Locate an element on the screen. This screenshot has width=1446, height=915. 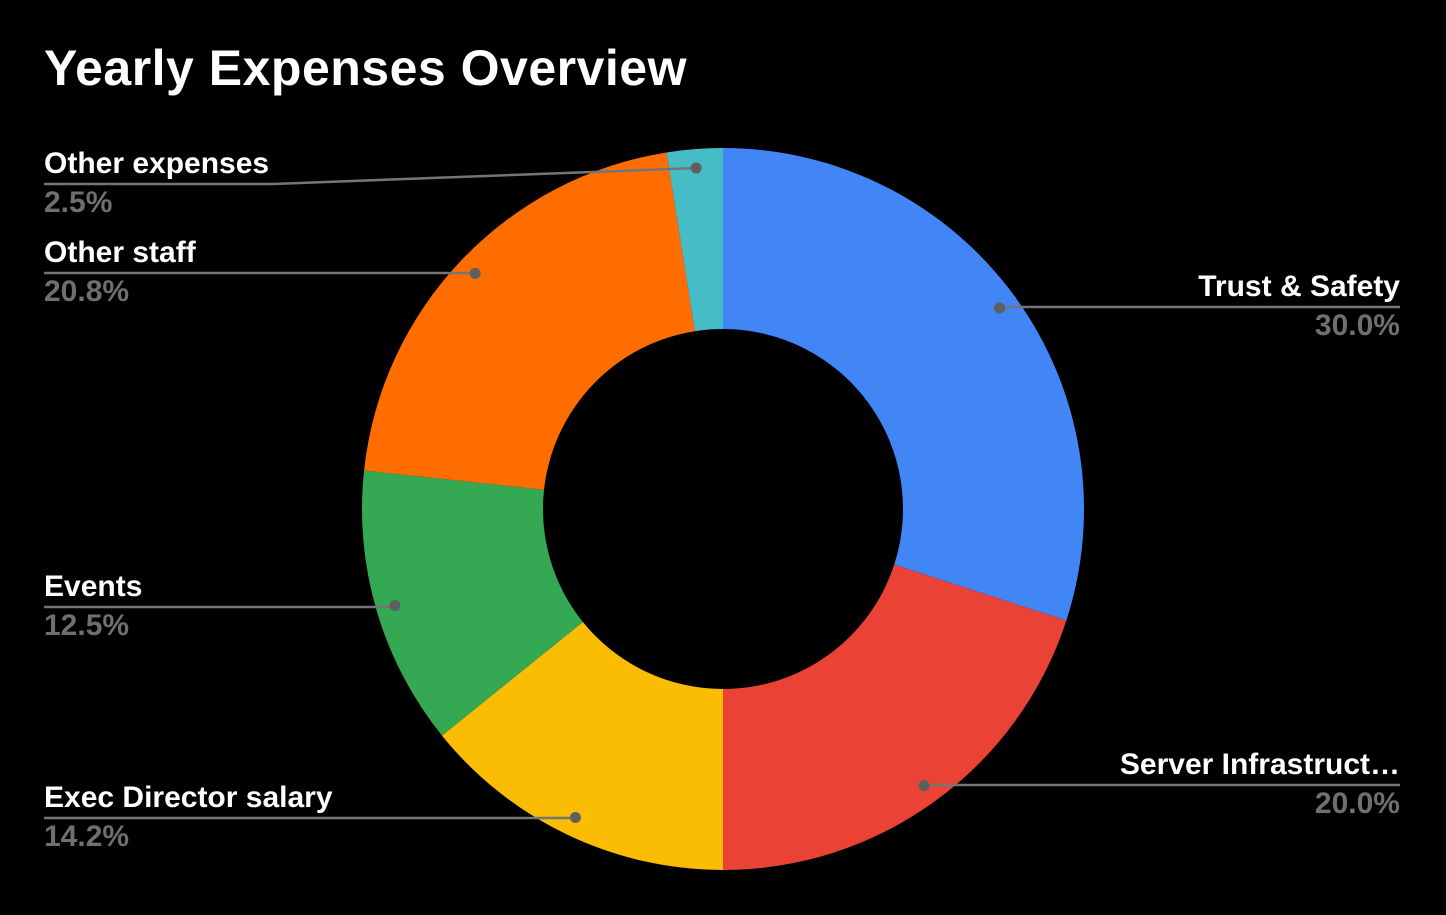
leader-line-server-infrastruct is located at coordinates (1161, 785).